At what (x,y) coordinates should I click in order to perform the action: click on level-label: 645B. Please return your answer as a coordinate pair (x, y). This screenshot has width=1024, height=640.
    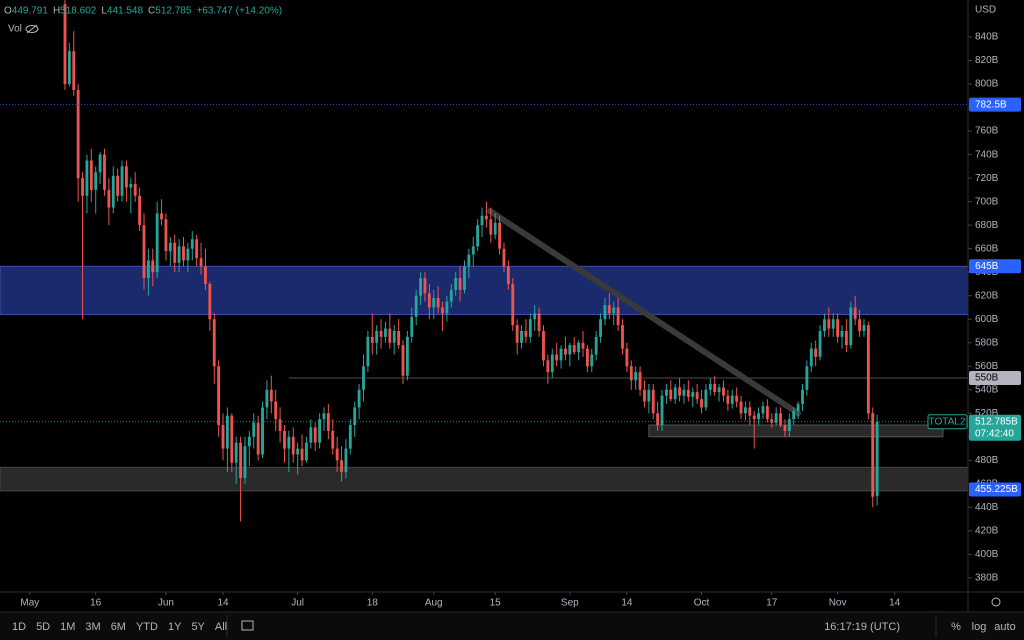
    Looking at the image, I should click on (987, 266).